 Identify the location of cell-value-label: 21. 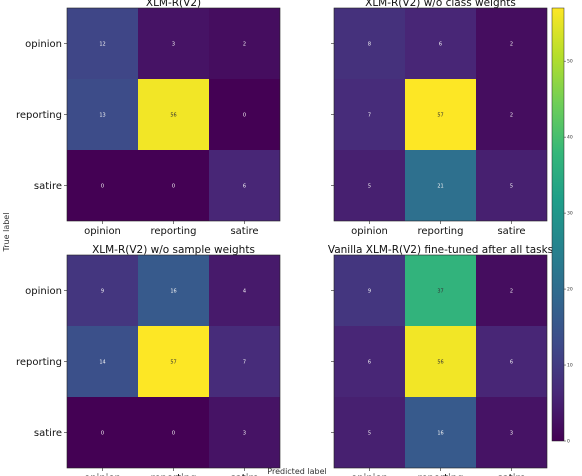
(440, 187).